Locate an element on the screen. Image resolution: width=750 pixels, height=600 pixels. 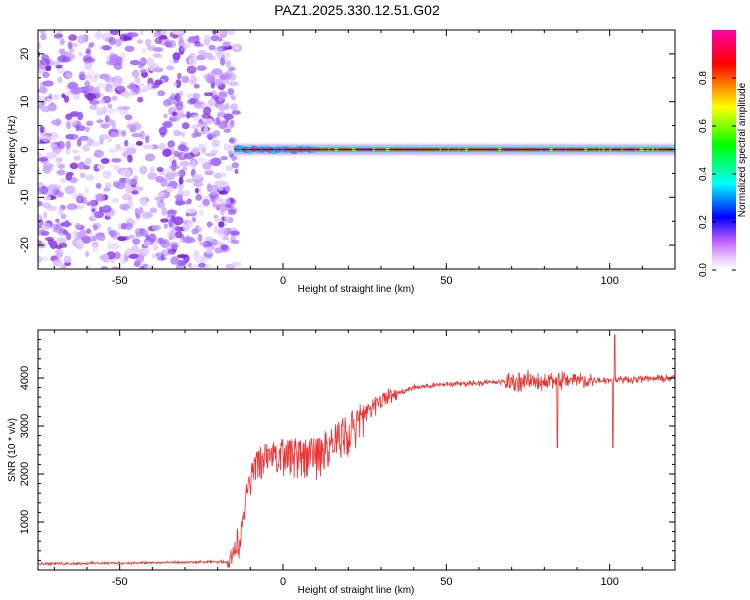
colorbar-tick-label: 0.2 is located at coordinates (703, 222).